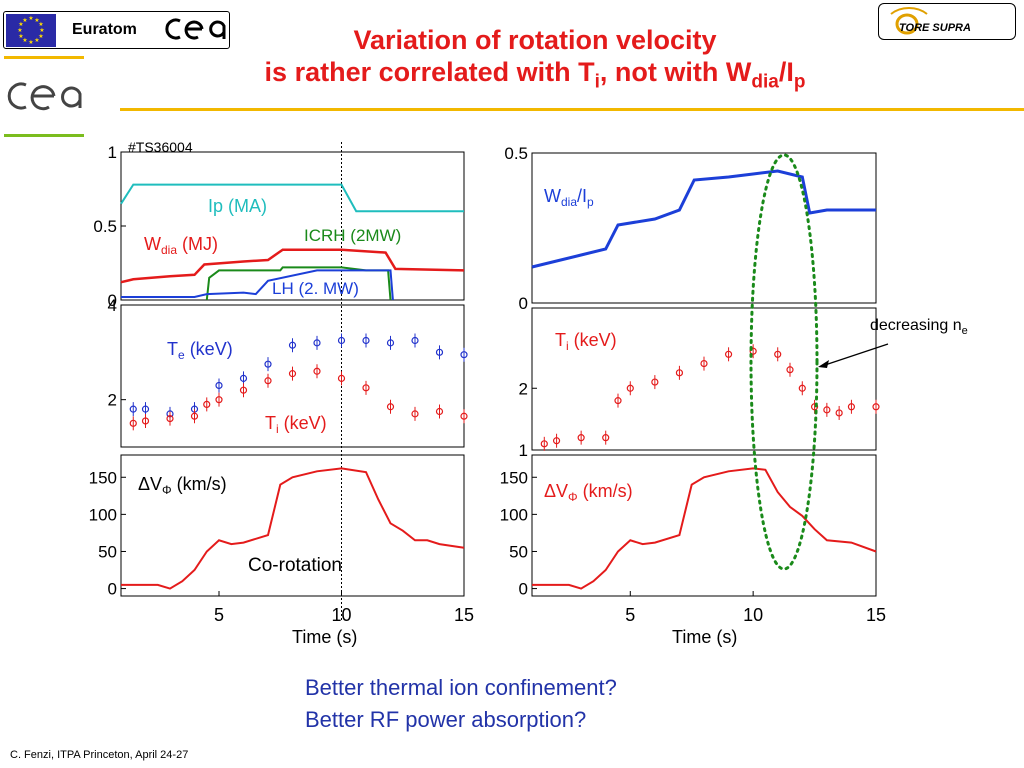 This screenshot has width=1024, height=768. What do you see at coordinates (919, 327) in the screenshot?
I see `decreasing-ne-annotation: decreasing ne` at bounding box center [919, 327].